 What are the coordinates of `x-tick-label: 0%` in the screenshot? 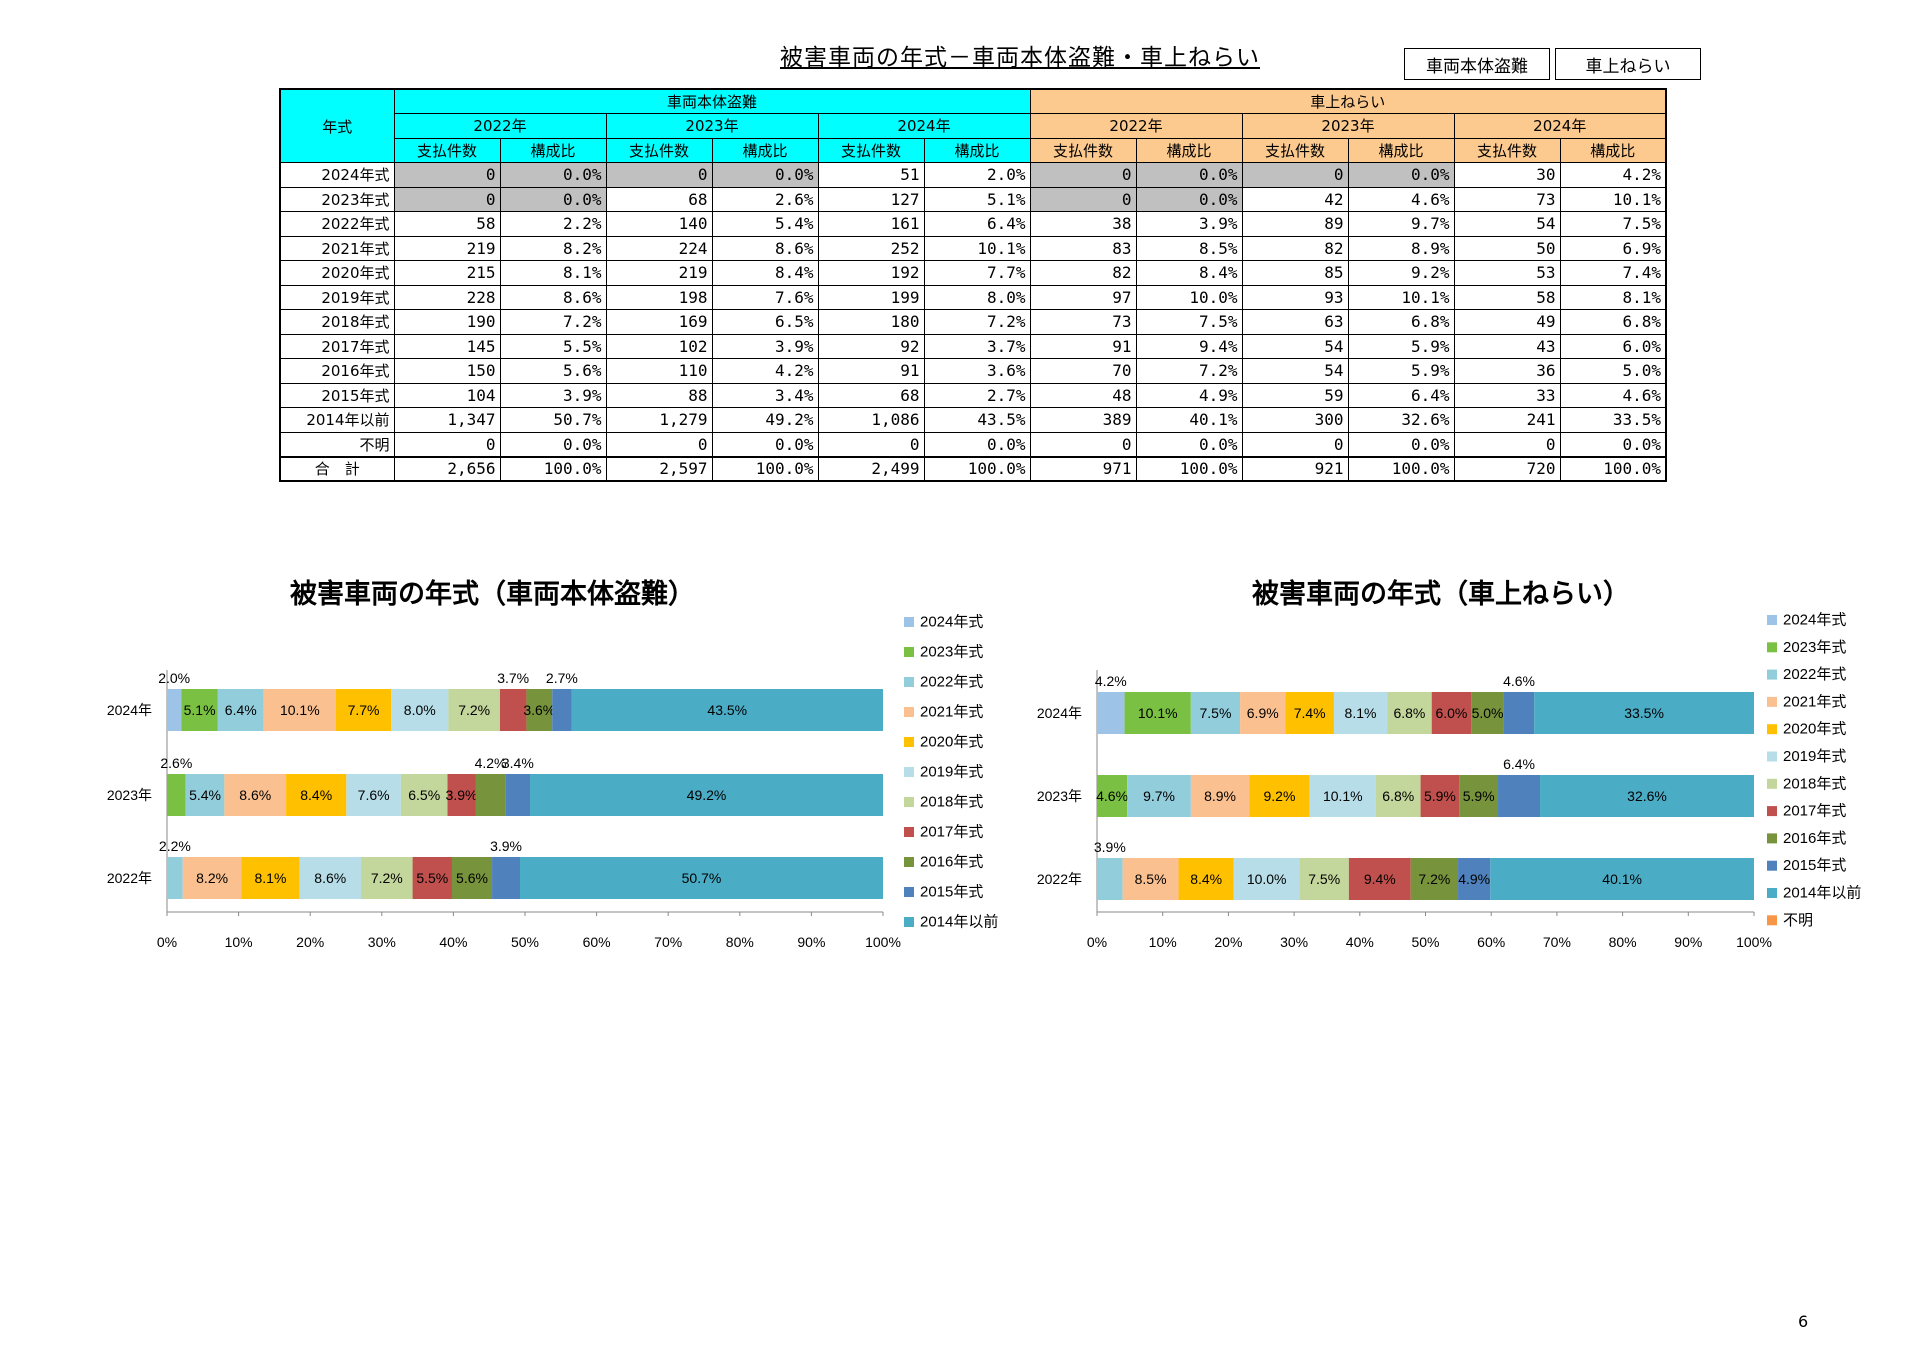 It's located at (167, 942).